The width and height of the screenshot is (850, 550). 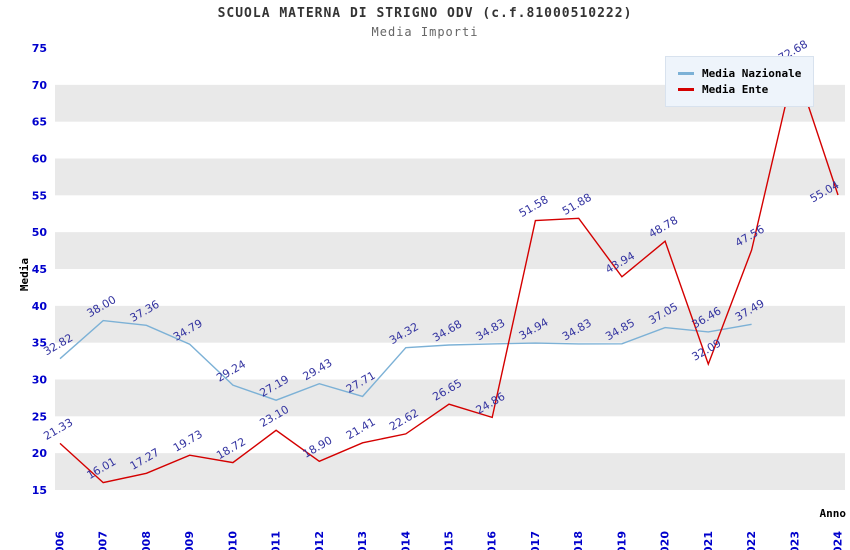 What do you see at coordinates (40, 453) in the screenshot?
I see `y-tick-label: 20` at bounding box center [40, 453].